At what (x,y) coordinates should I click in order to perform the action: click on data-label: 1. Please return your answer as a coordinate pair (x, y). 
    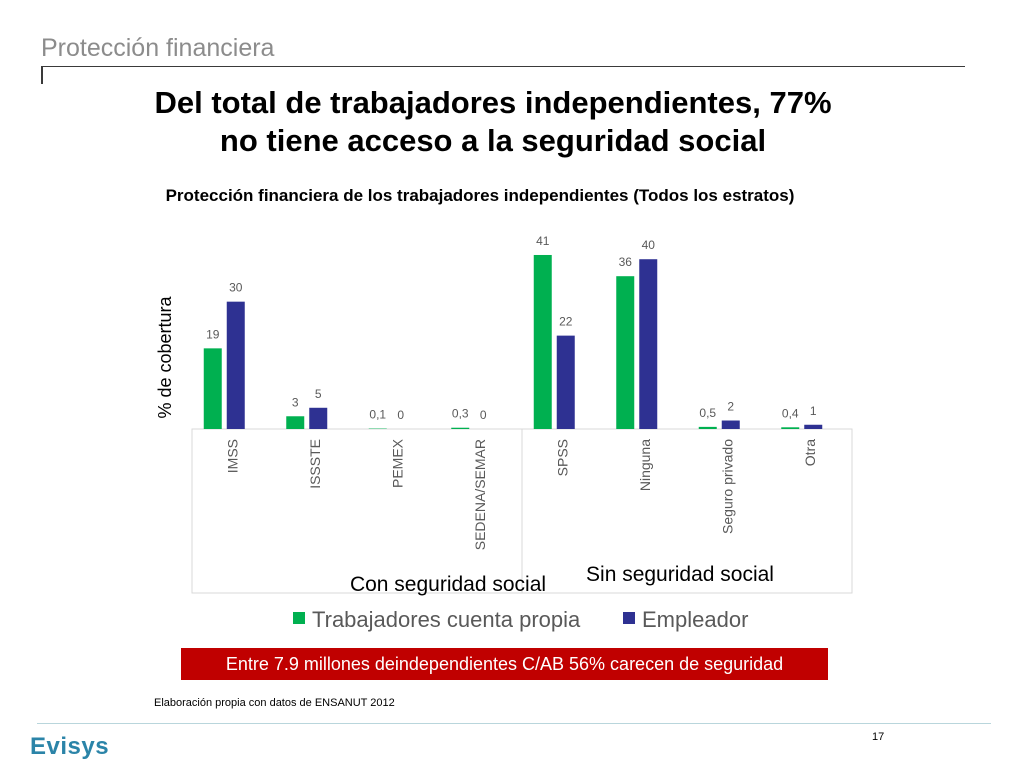
    Looking at the image, I should click on (813, 411).